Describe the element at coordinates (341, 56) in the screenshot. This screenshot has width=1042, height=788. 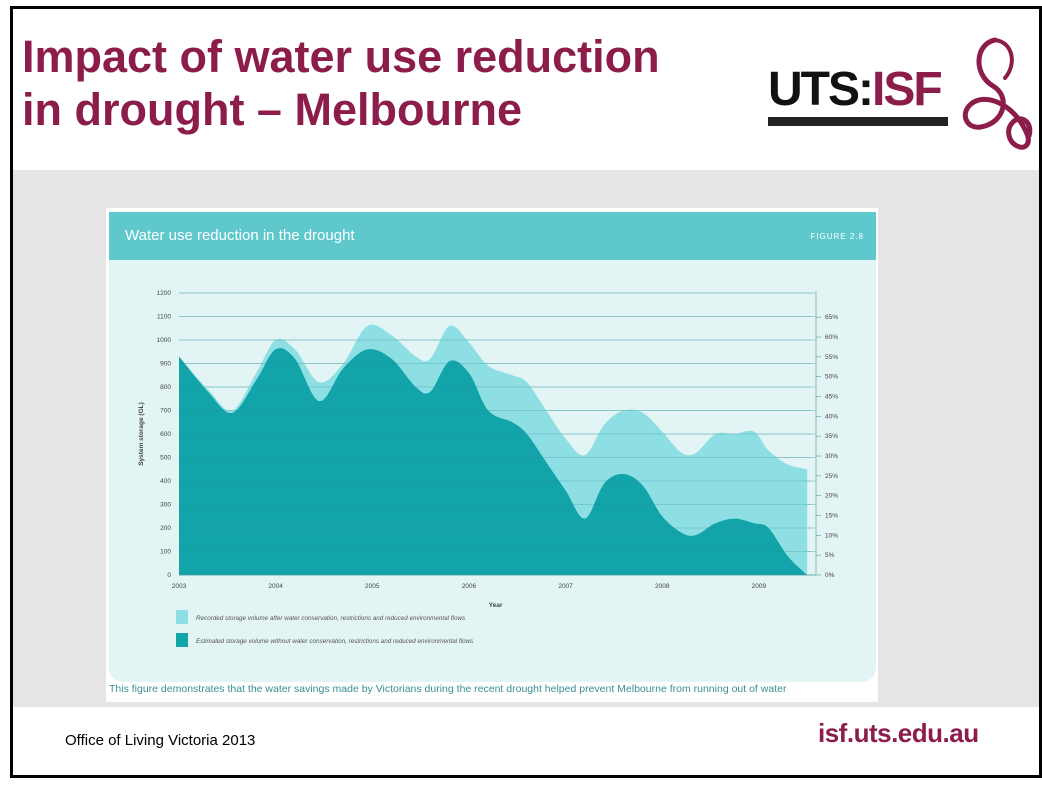
I see `slide-title-line-1: Impact of water use reduction` at that location.